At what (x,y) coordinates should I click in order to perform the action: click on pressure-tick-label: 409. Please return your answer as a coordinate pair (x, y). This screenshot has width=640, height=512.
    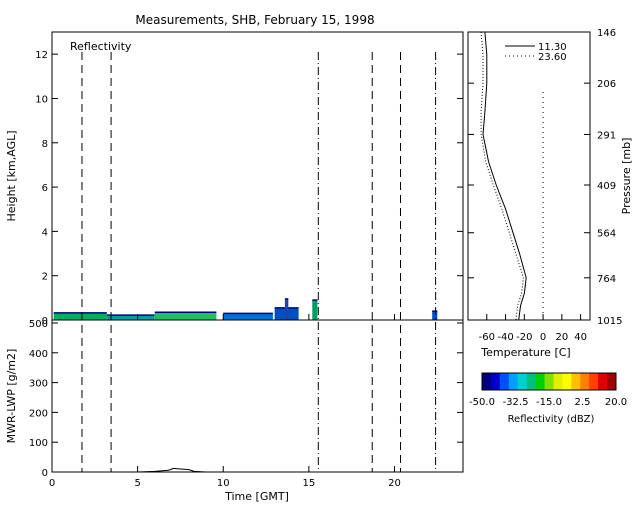
    Looking at the image, I should click on (606, 186).